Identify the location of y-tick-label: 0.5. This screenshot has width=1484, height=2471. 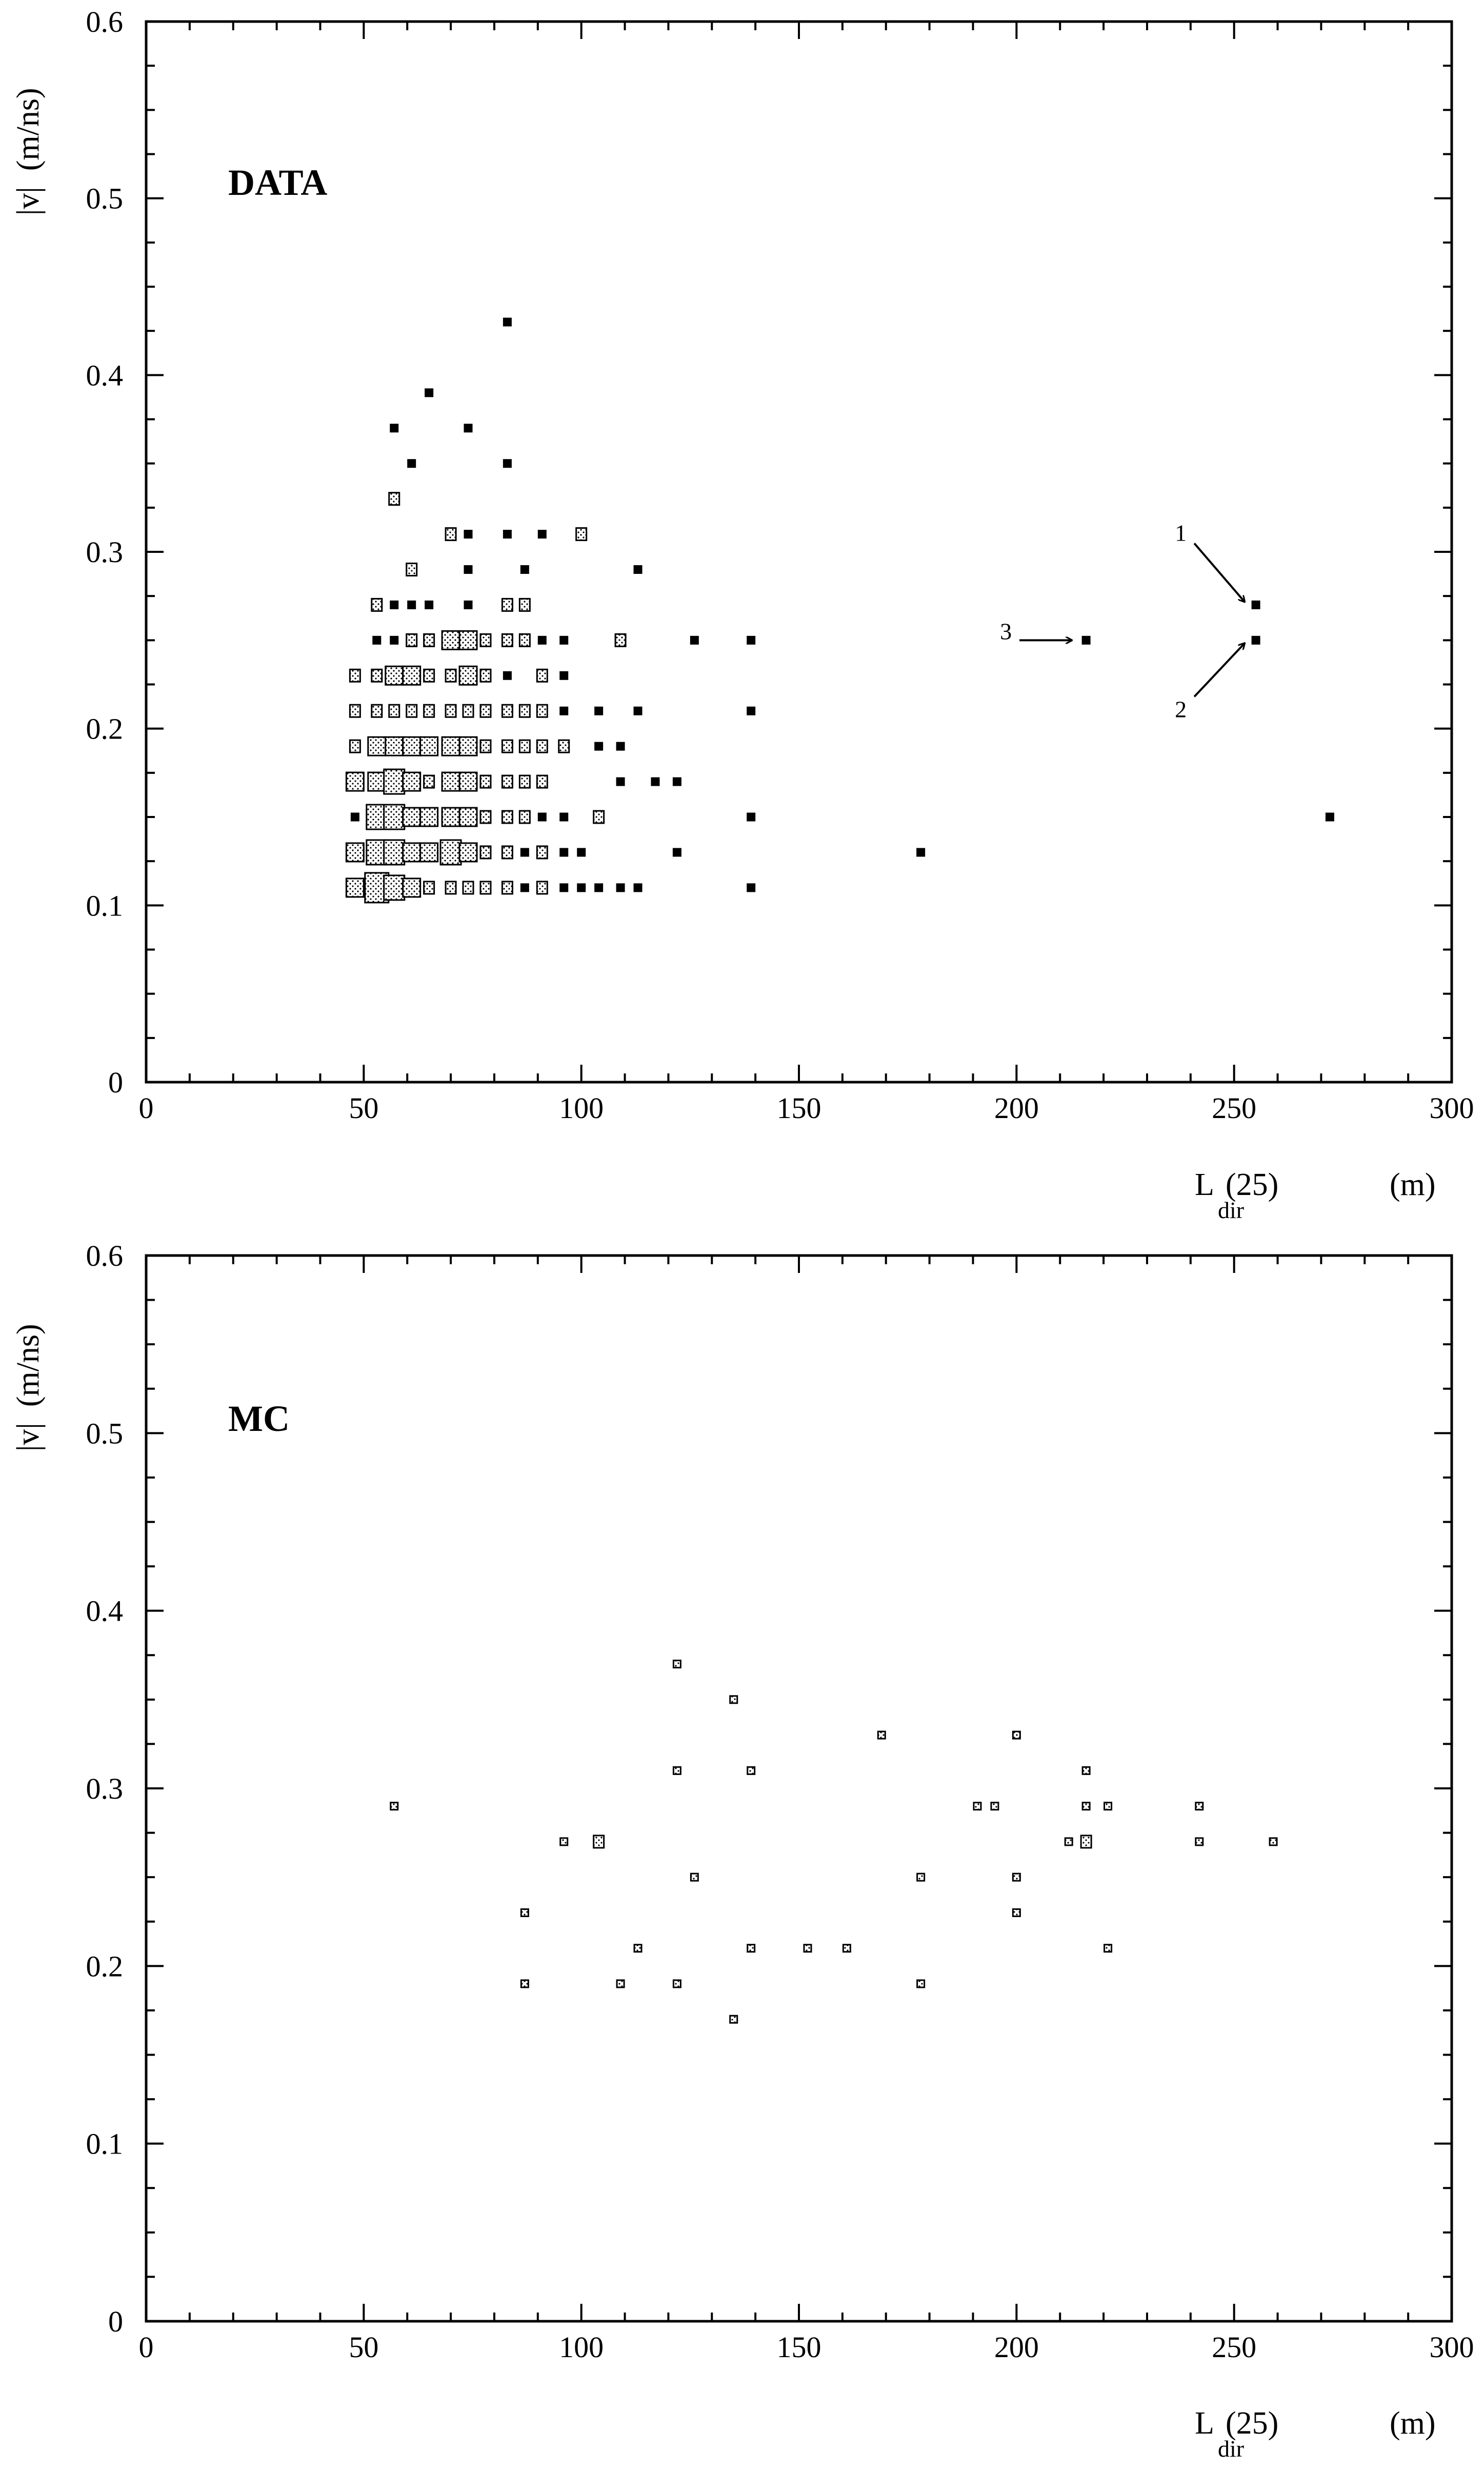
(105, 198).